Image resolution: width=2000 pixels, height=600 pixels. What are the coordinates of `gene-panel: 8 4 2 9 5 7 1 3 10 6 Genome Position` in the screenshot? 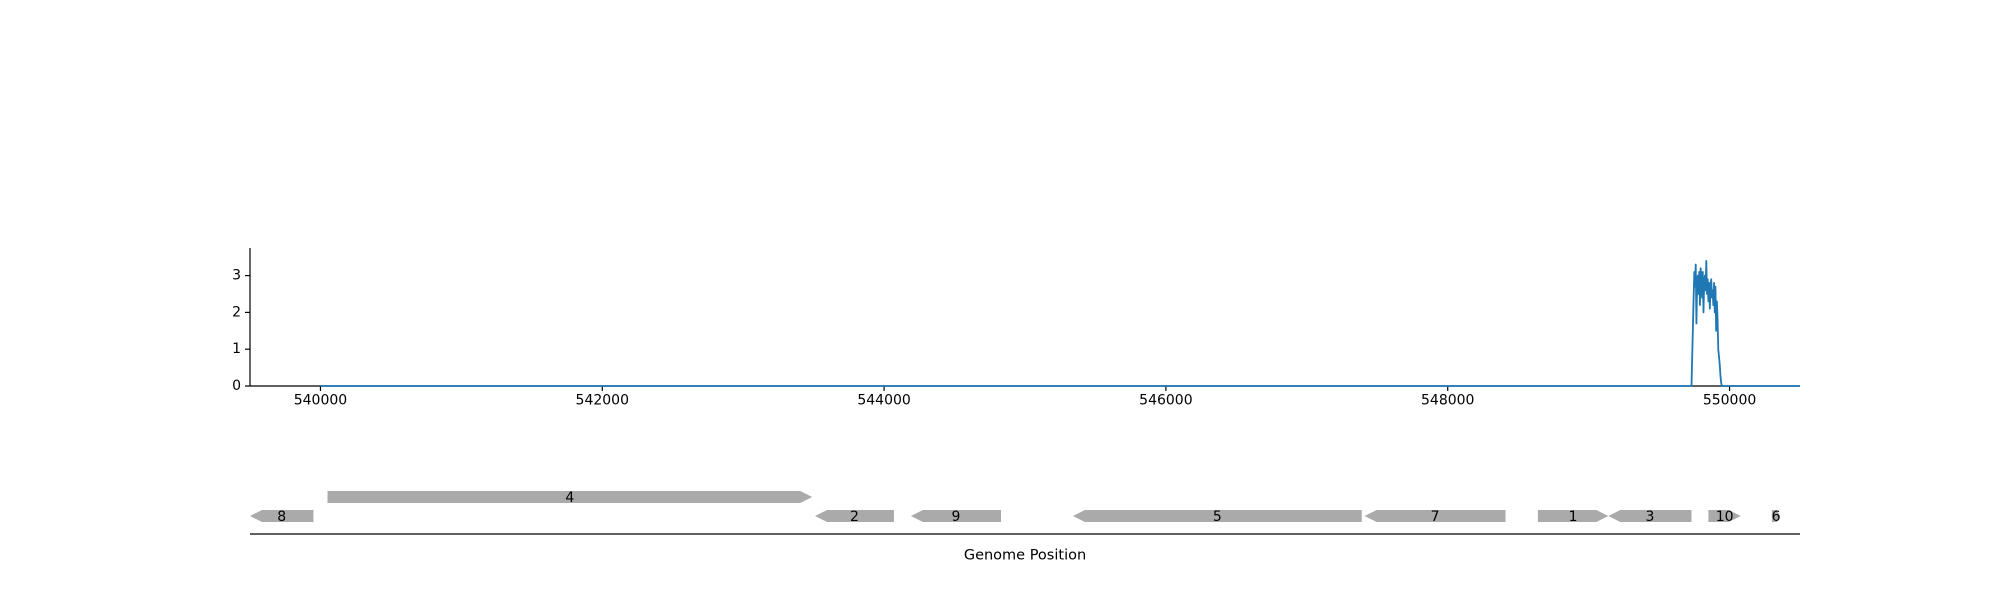 It's located at (1025, 527).